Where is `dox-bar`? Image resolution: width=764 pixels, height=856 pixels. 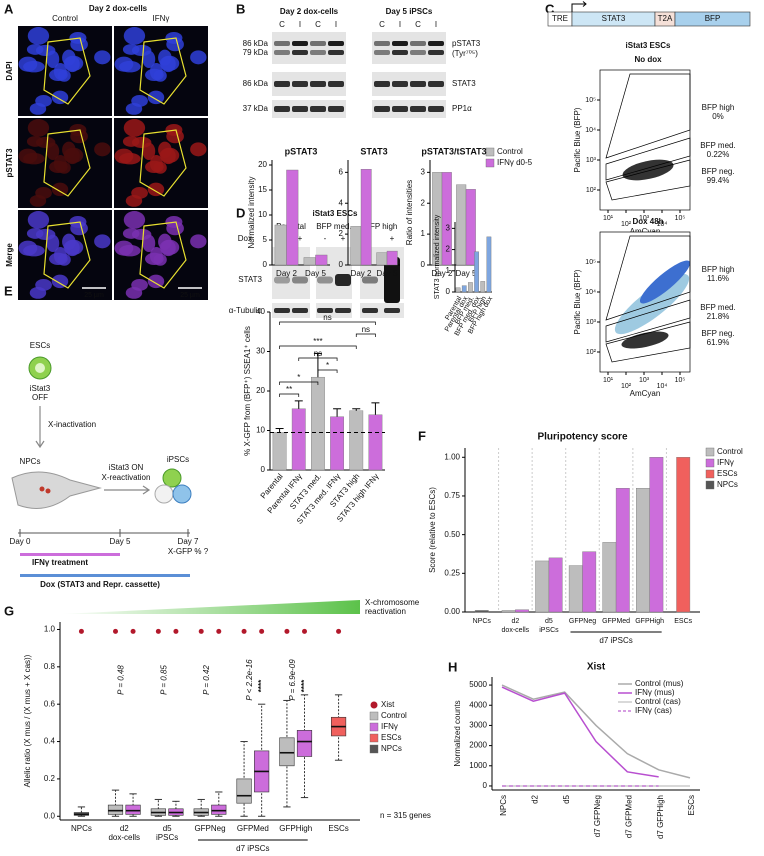 dox-bar is located at coordinates (105, 575).